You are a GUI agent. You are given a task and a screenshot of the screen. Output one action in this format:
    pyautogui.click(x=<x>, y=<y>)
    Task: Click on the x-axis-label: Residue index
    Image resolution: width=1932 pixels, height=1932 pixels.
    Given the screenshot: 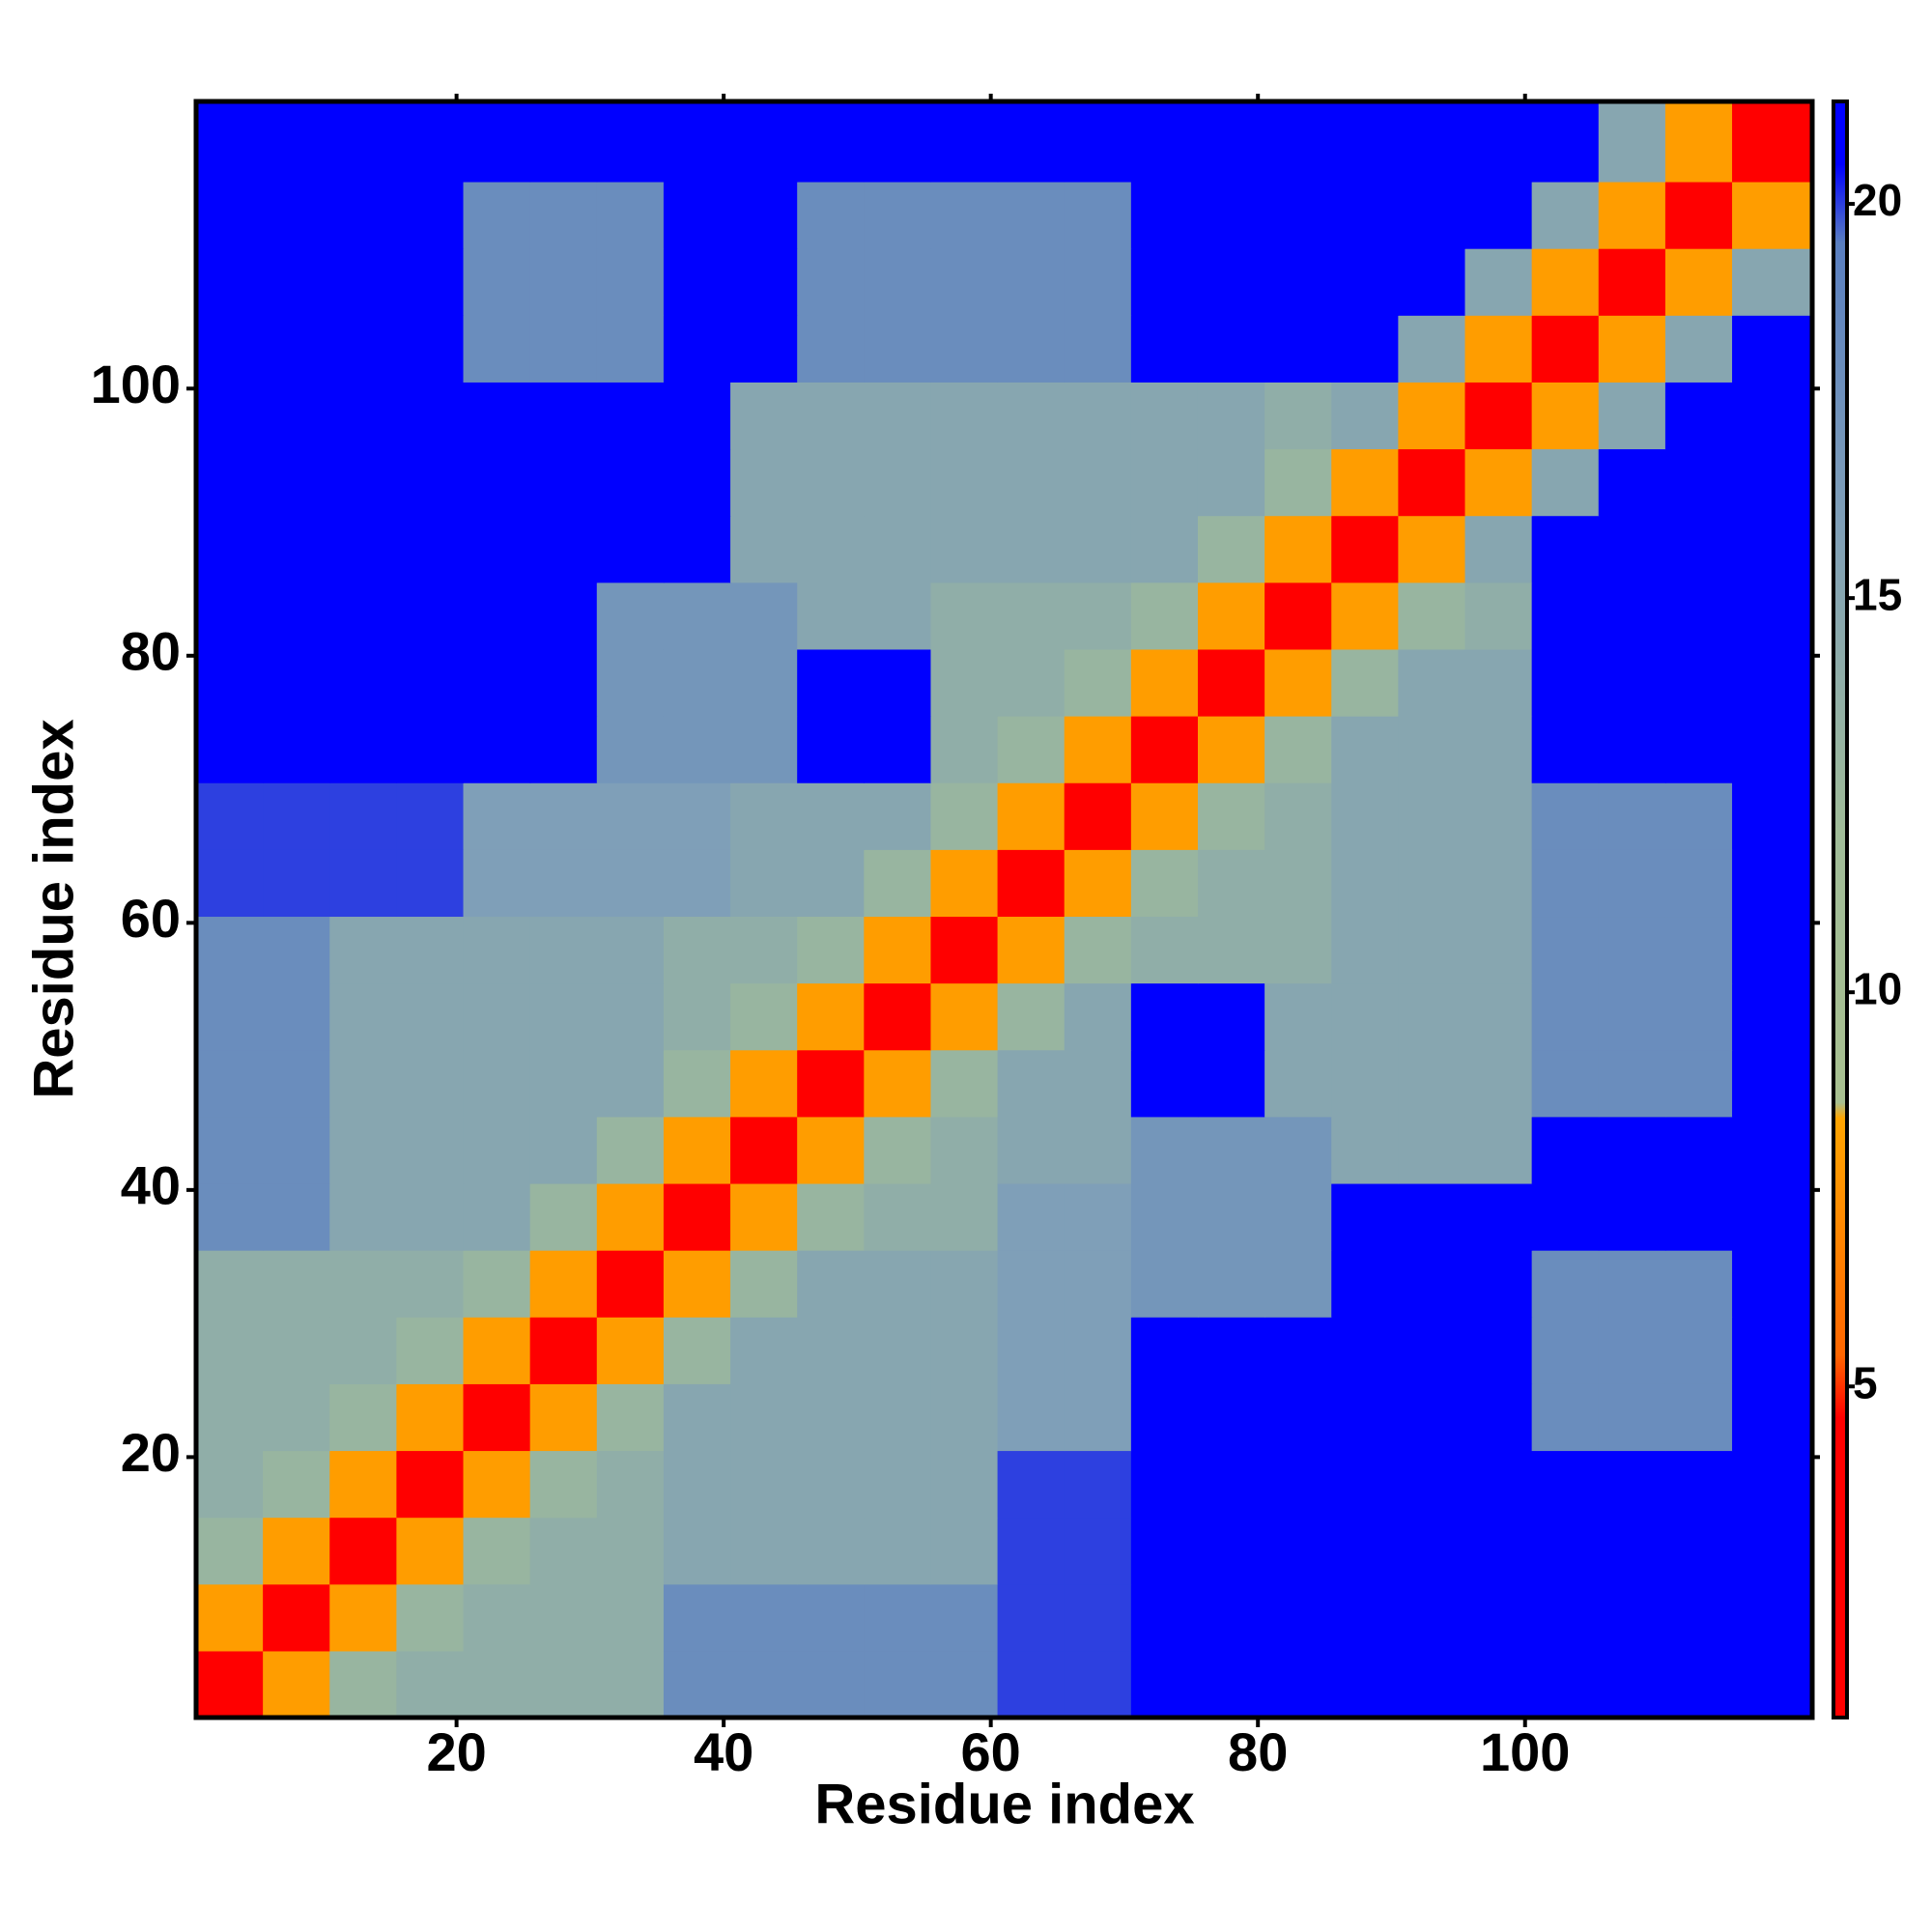 What is the action you would take?
    pyautogui.click(x=1004, y=1804)
    